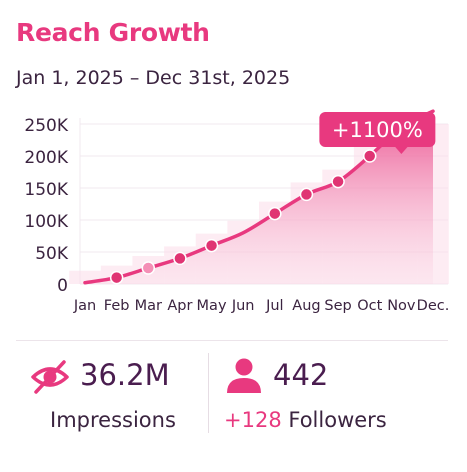 This screenshot has width=467, height=472. What do you see at coordinates (337, 420) in the screenshot?
I see `followers-label: Followers` at bounding box center [337, 420].